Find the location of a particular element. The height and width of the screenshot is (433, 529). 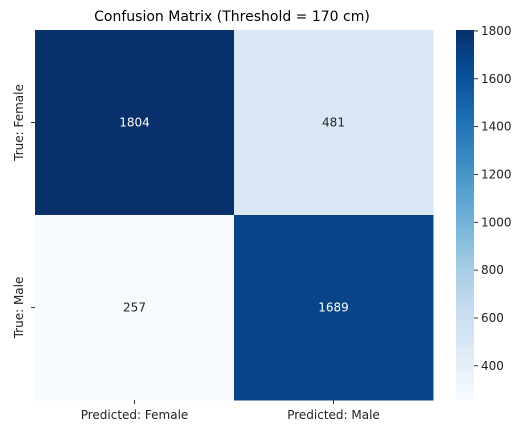

cell-value-label: 257 is located at coordinates (134, 308).